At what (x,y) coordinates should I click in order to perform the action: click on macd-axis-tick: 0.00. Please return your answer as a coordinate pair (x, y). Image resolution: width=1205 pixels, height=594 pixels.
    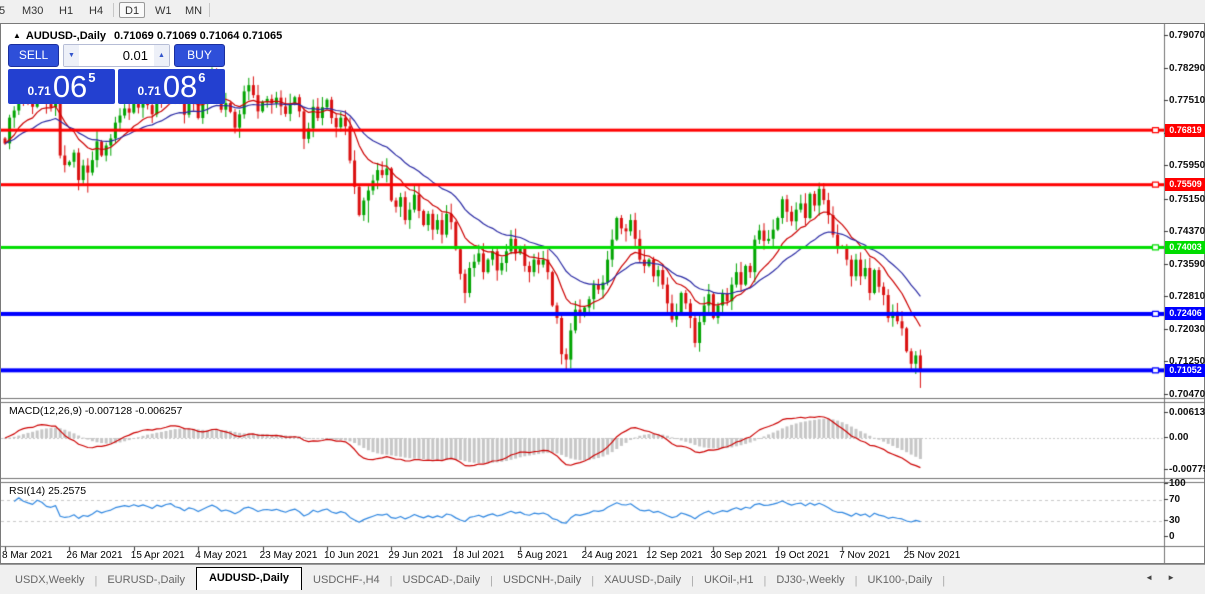
    Looking at the image, I should click on (1179, 437).